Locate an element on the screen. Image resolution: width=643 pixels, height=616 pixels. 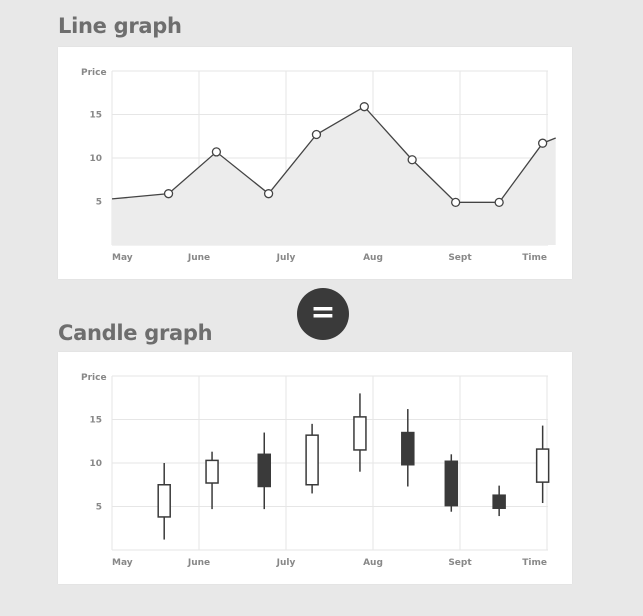
line-graph-title: Line graph is located at coordinates (120, 26).